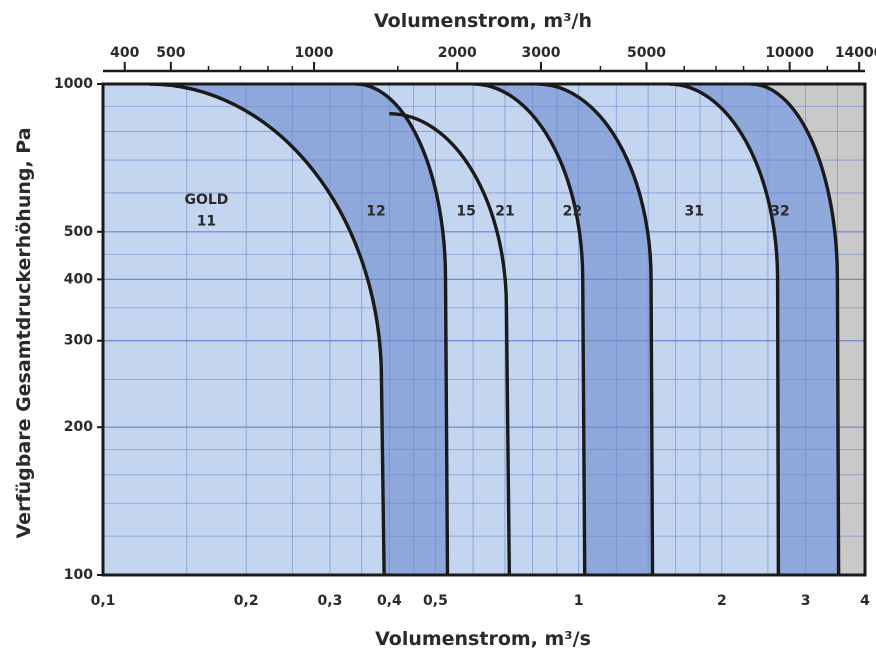 Image resolution: width=876 pixels, height=655 pixels. Describe the element at coordinates (579, 601) in the screenshot. I see `x-tick-label: 1` at that location.